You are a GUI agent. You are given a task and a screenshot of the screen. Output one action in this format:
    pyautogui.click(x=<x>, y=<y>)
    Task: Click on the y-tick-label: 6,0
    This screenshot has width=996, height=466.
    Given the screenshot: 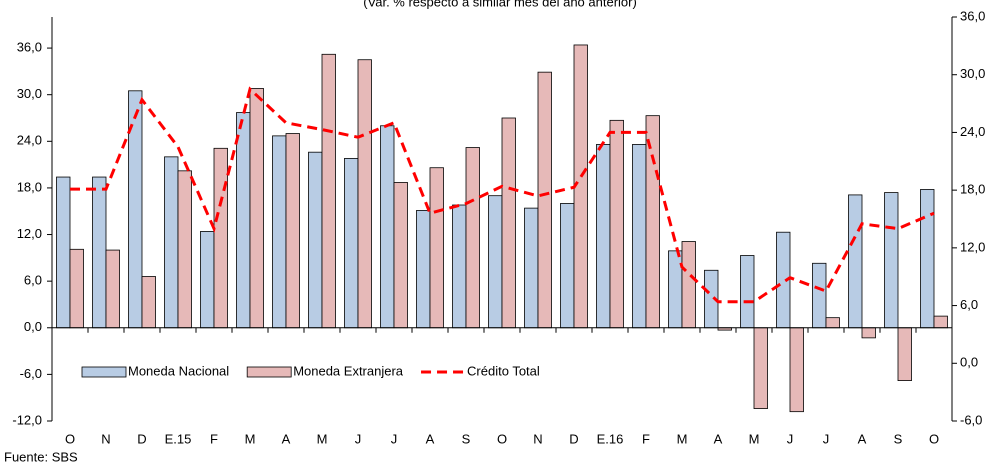 What is the action you would take?
    pyautogui.click(x=33, y=280)
    